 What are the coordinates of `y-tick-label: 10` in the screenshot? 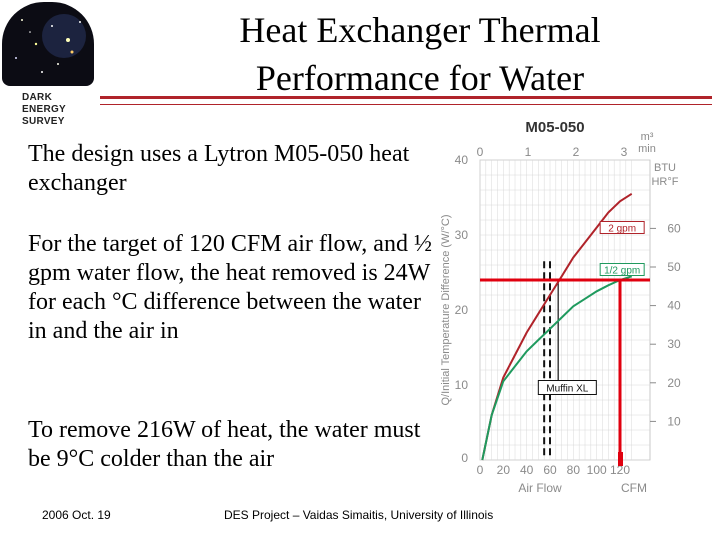 It's located at (462, 385).